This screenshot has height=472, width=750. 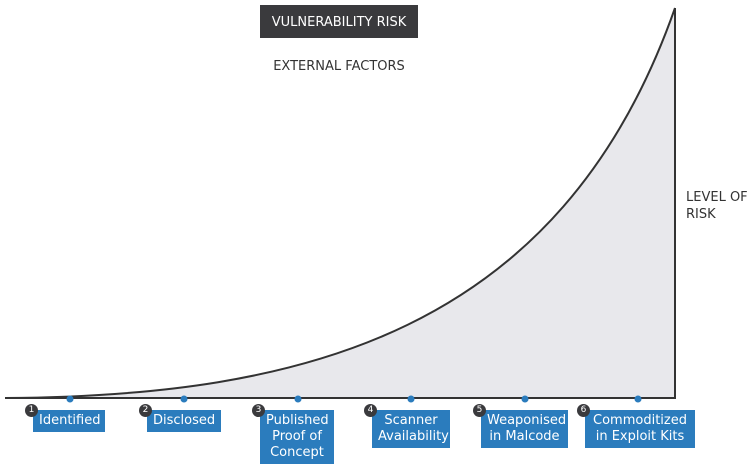 I want to click on stage-number: 3, so click(x=258, y=410).